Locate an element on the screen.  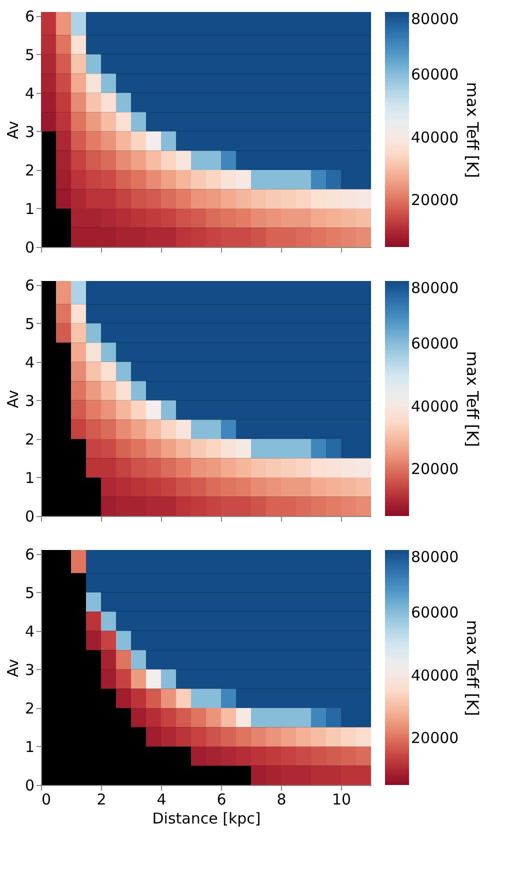
x-tick-label: 6 is located at coordinates (221, 799).